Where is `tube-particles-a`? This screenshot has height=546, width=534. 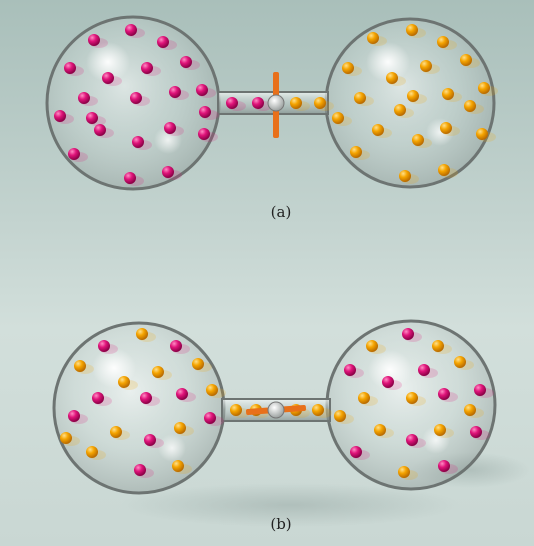 tube-particles-a is located at coordinates (280, 104).